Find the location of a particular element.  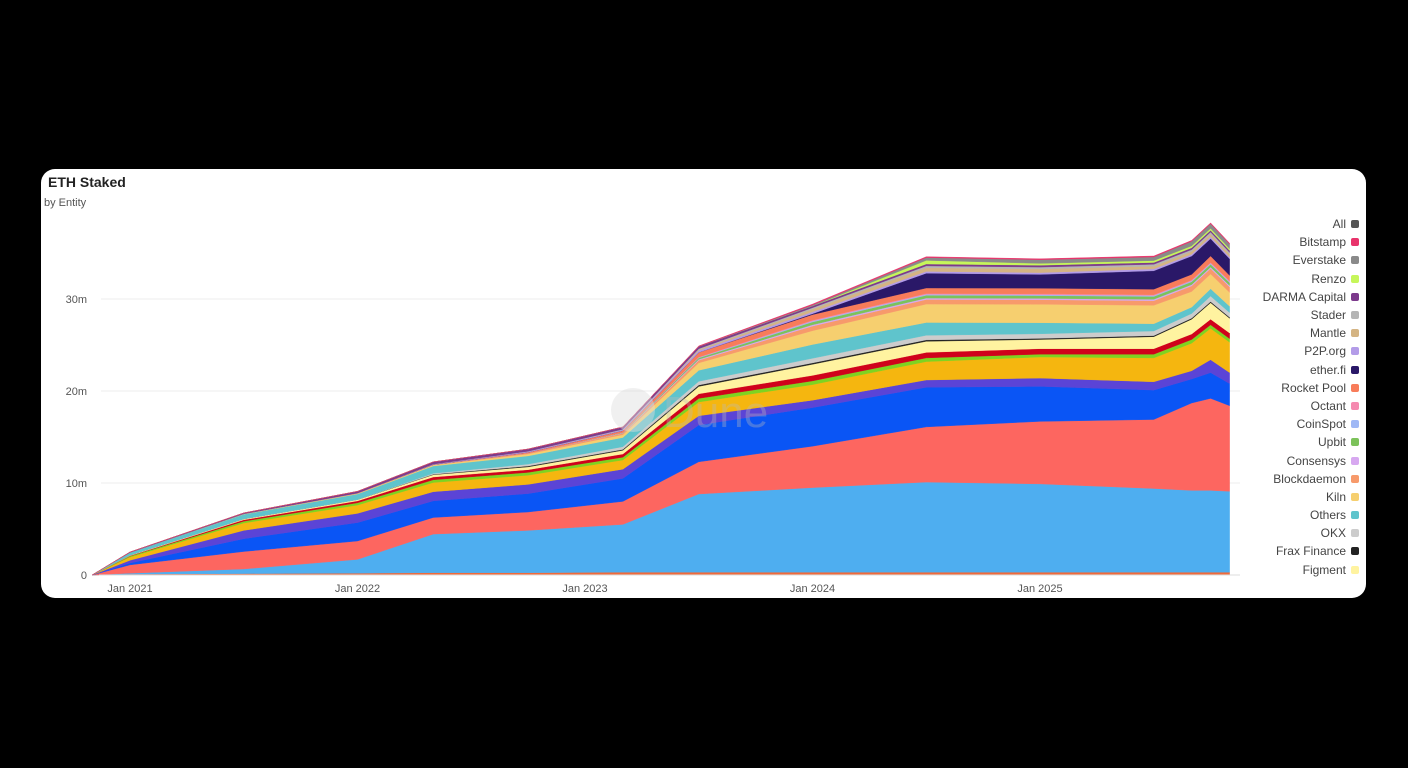

legend-label: Mantle is located at coordinates (1327, 333).